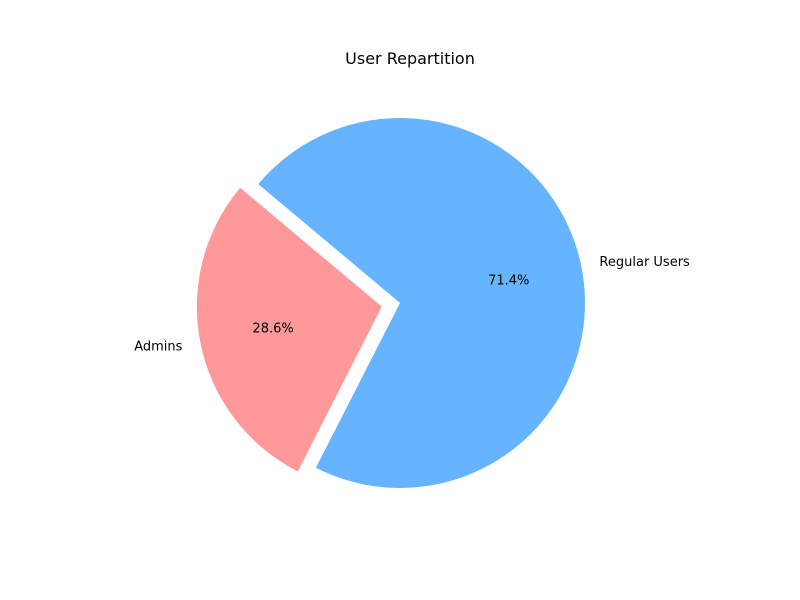 The width and height of the screenshot is (800, 600). I want to click on slice-category-label: Admins, so click(158, 347).